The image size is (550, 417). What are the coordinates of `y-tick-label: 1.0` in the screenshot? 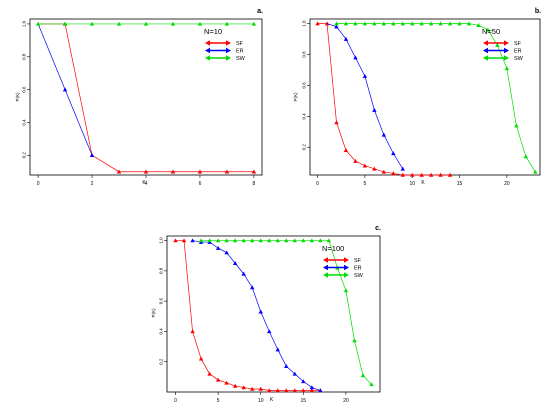 It's located at (161, 240).